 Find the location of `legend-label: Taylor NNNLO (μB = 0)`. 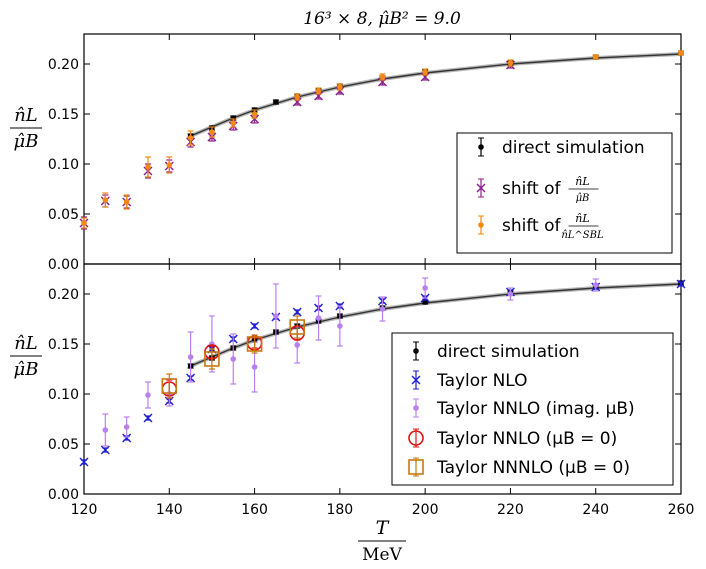

legend-label: Taylor NNNLO (μB = 0) is located at coordinates (533, 468).